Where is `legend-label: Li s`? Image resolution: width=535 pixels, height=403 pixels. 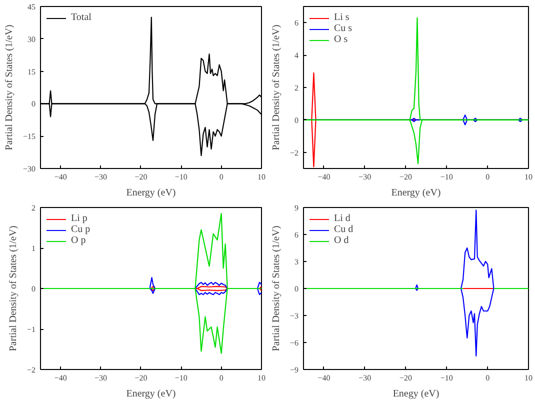 legend-label: Li s is located at coordinates (342, 17).